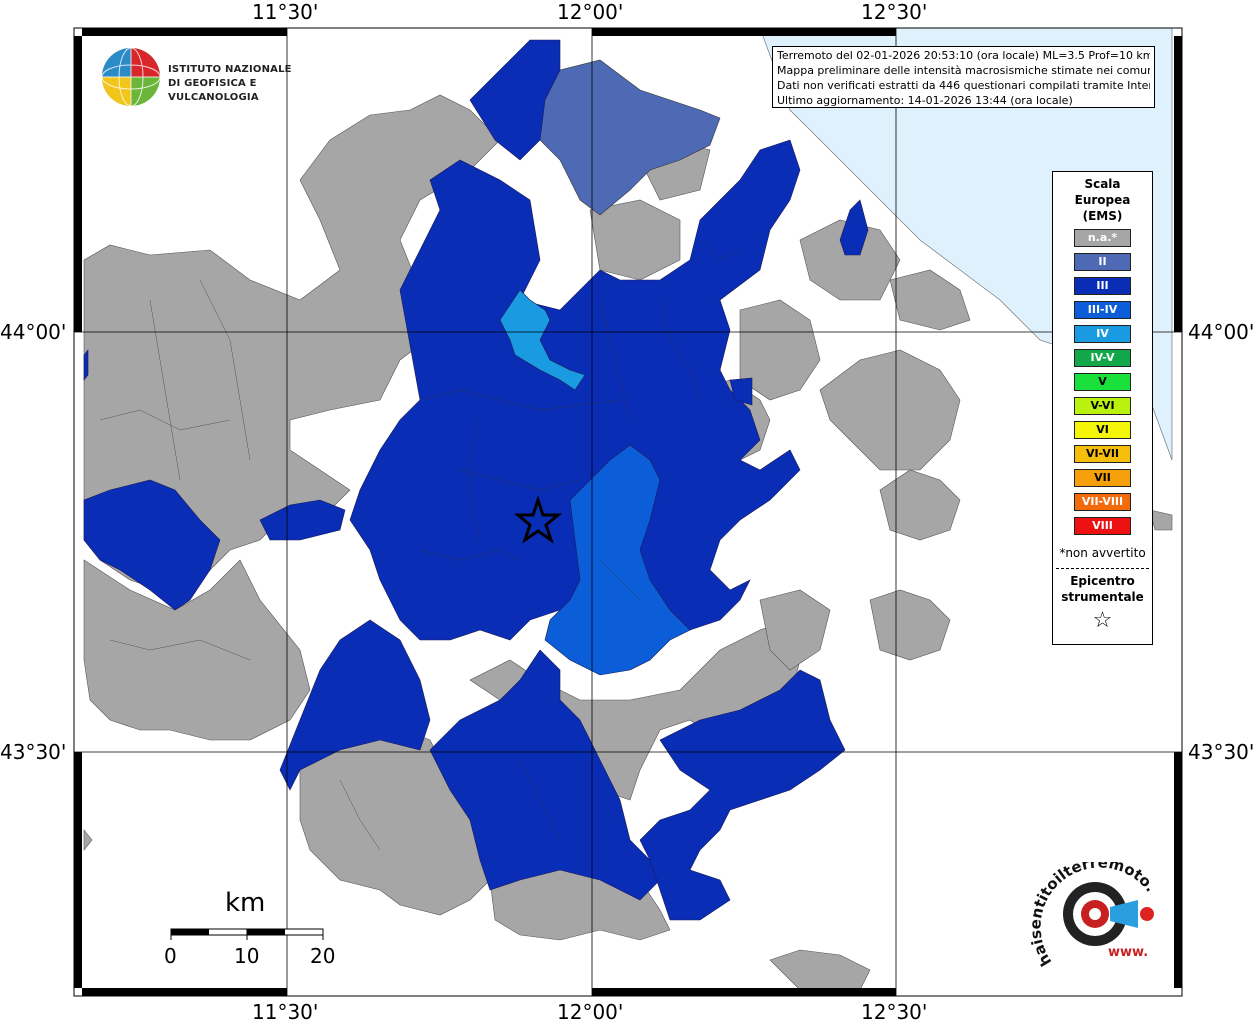 The image size is (1255, 1024). Describe the element at coordinates (1102, 216) in the screenshot. I see `legend-title-line3: (EMS)` at that location.